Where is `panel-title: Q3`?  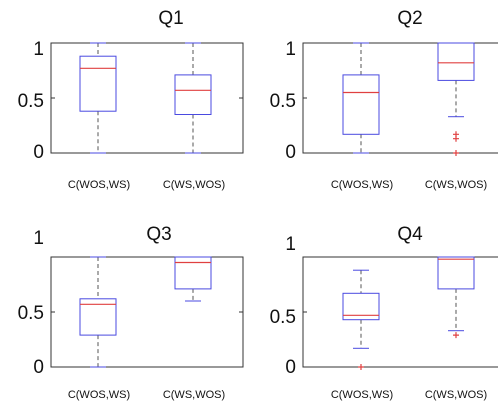 panel-title: Q3 is located at coordinates (158, 234).